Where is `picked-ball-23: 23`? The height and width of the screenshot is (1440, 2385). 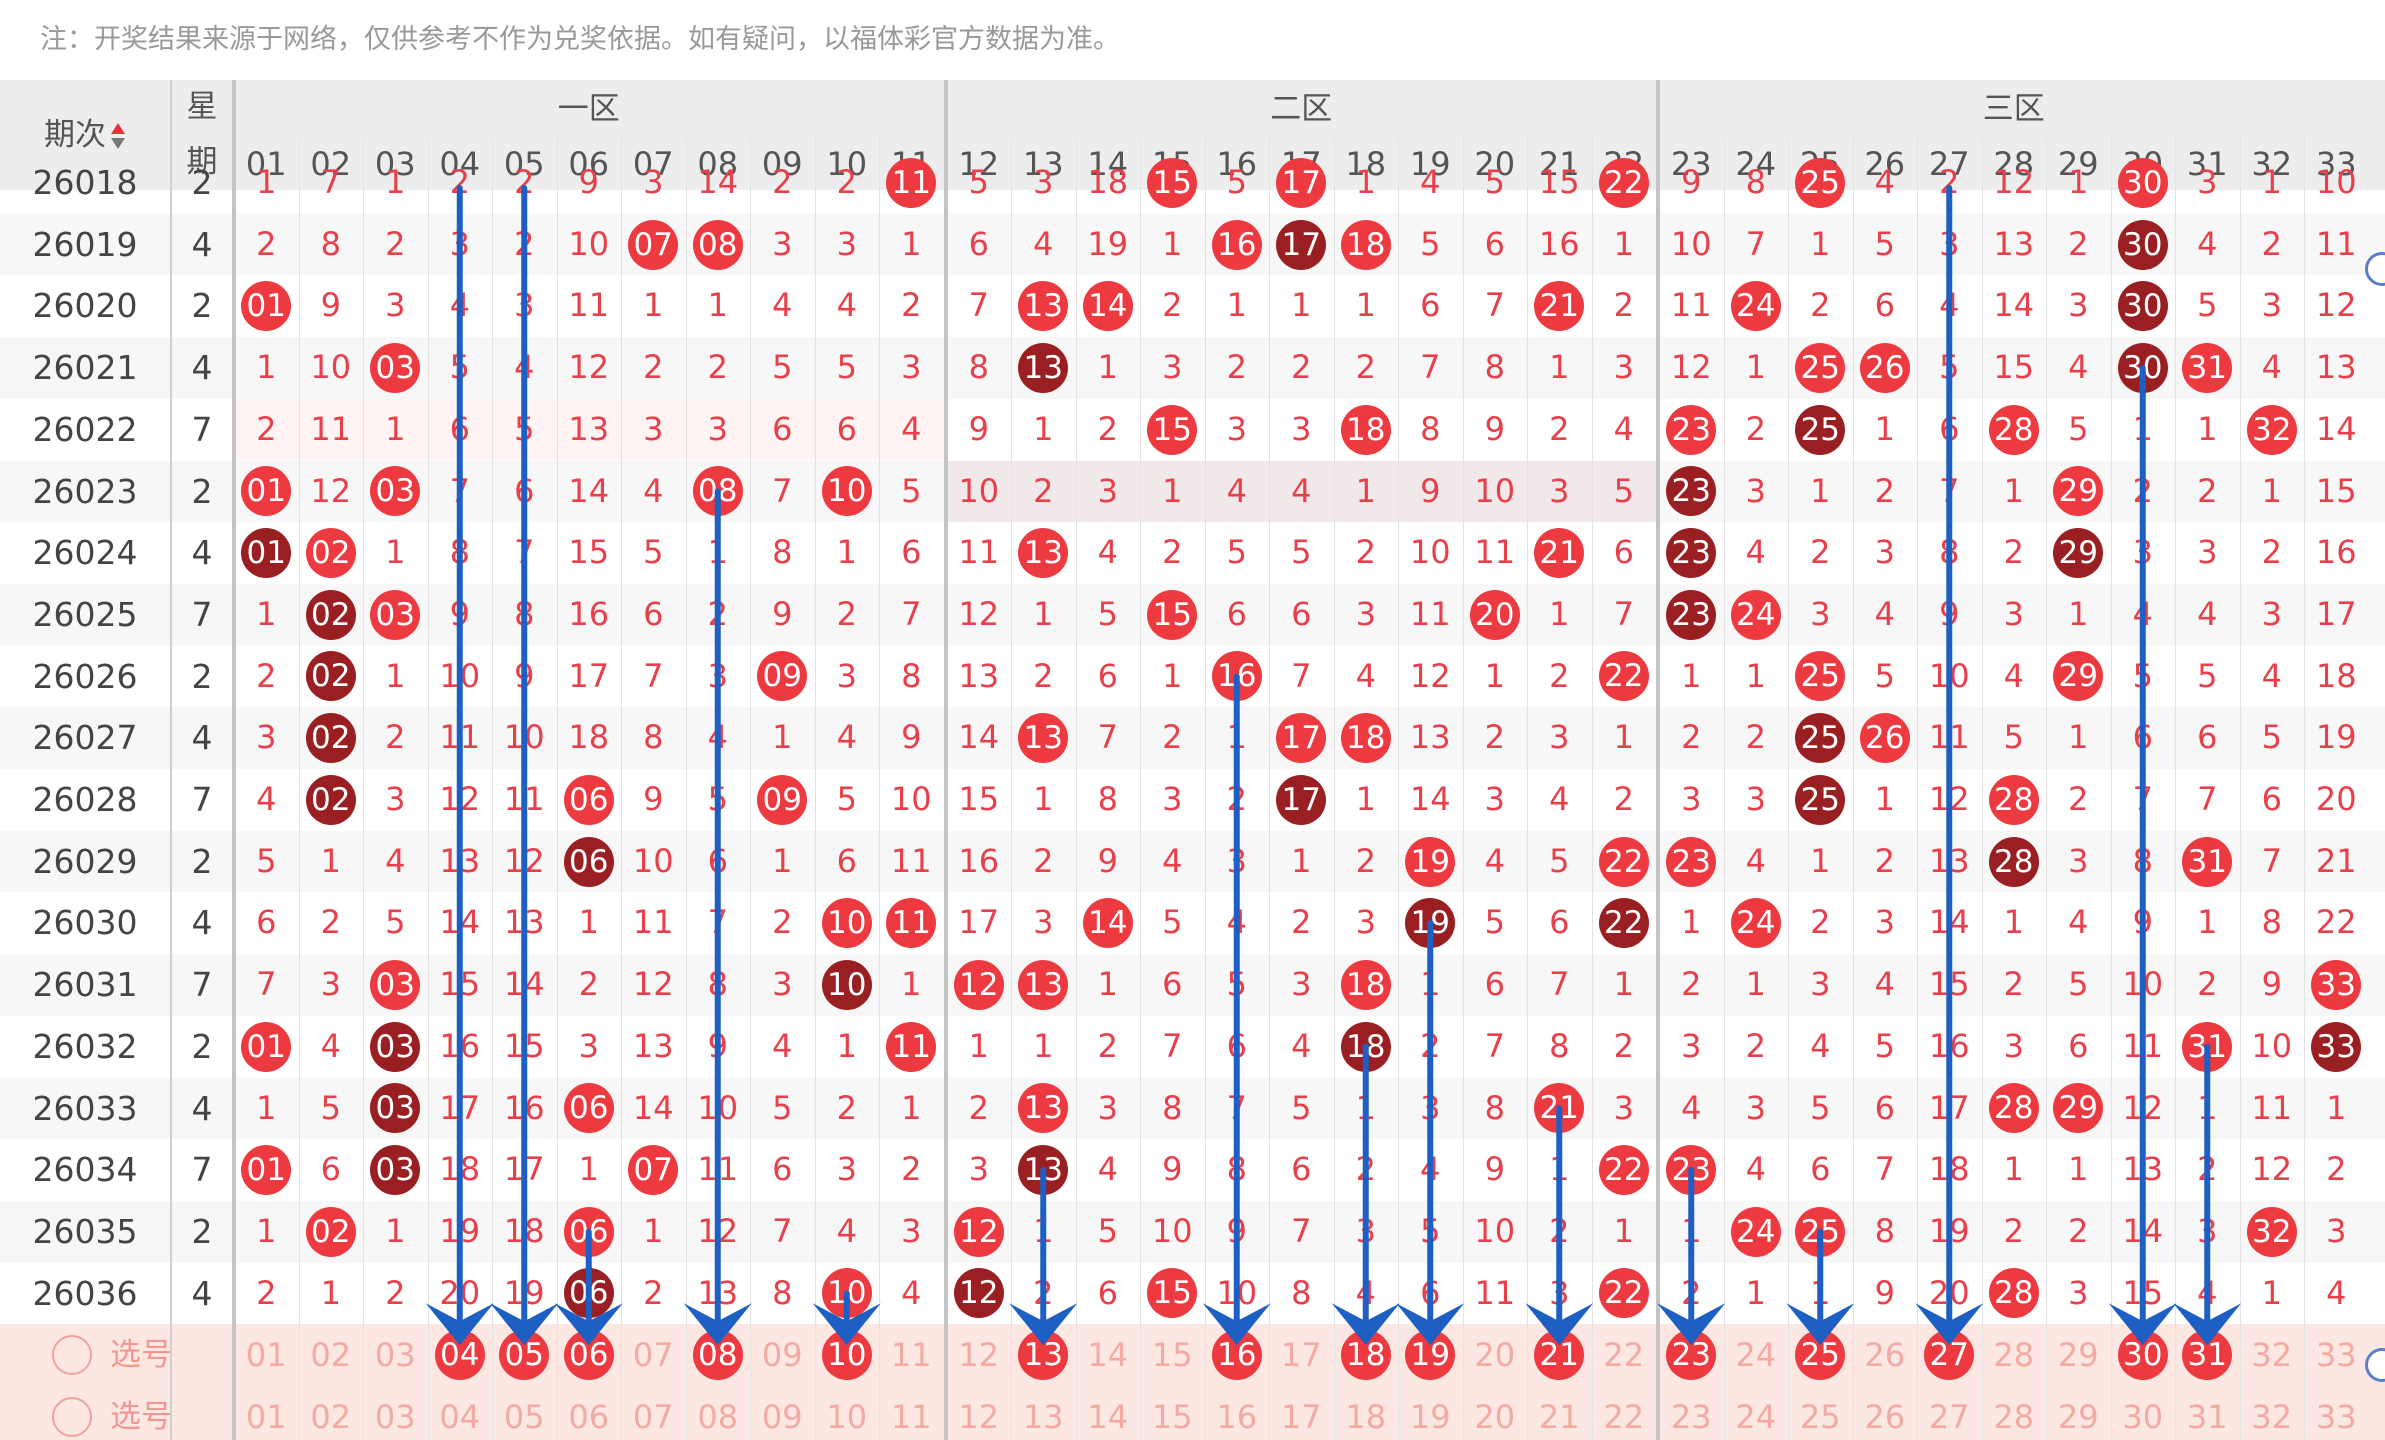 picked-ball-23: 23 is located at coordinates (1691, 1355).